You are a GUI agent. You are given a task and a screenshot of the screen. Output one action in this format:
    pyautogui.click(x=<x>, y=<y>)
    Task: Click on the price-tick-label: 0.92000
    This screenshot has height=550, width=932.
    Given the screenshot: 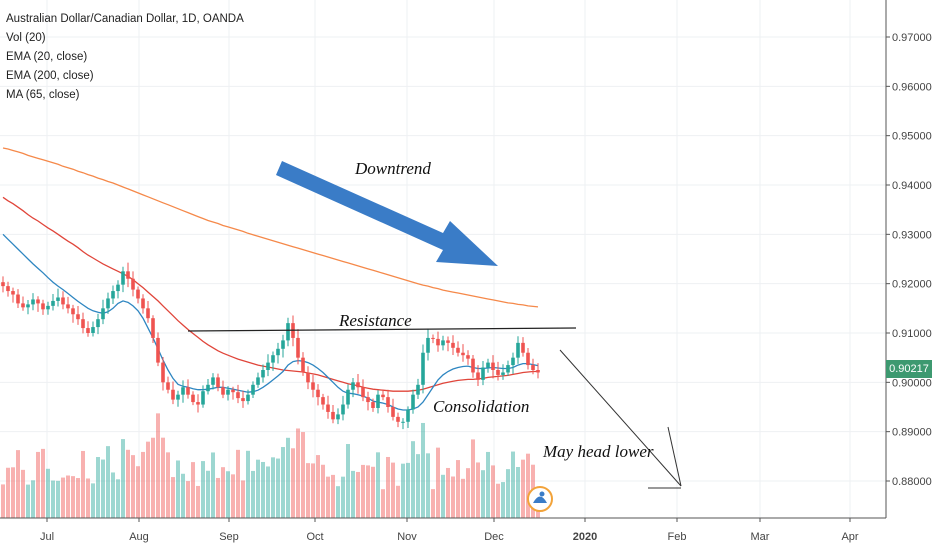 What is the action you would take?
    pyautogui.click(x=912, y=285)
    